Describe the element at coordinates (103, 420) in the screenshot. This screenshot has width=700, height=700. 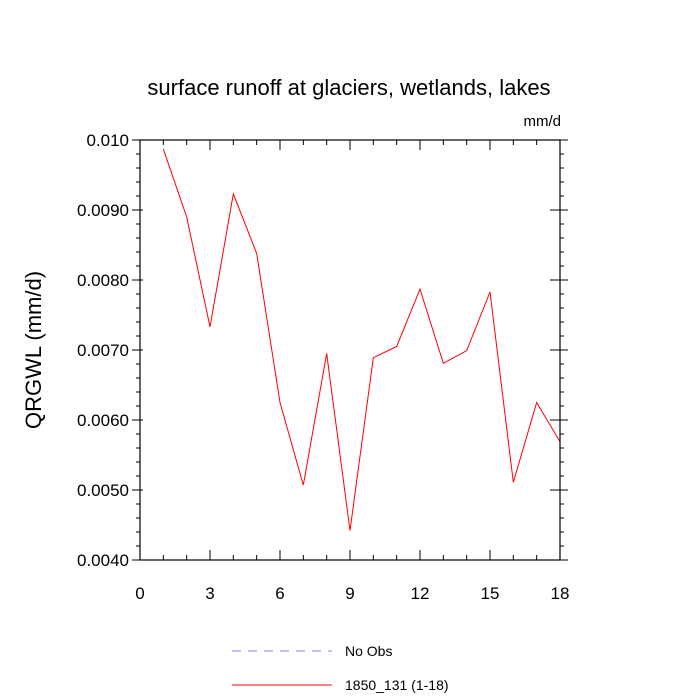
I see `y-tick-label: 0.0060` at that location.